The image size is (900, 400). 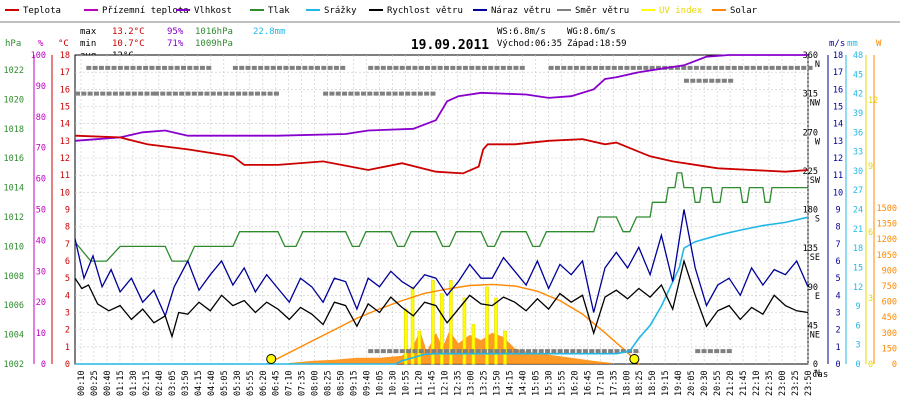 I want to click on axis-temp-tick: 10, so click(x=65, y=193).